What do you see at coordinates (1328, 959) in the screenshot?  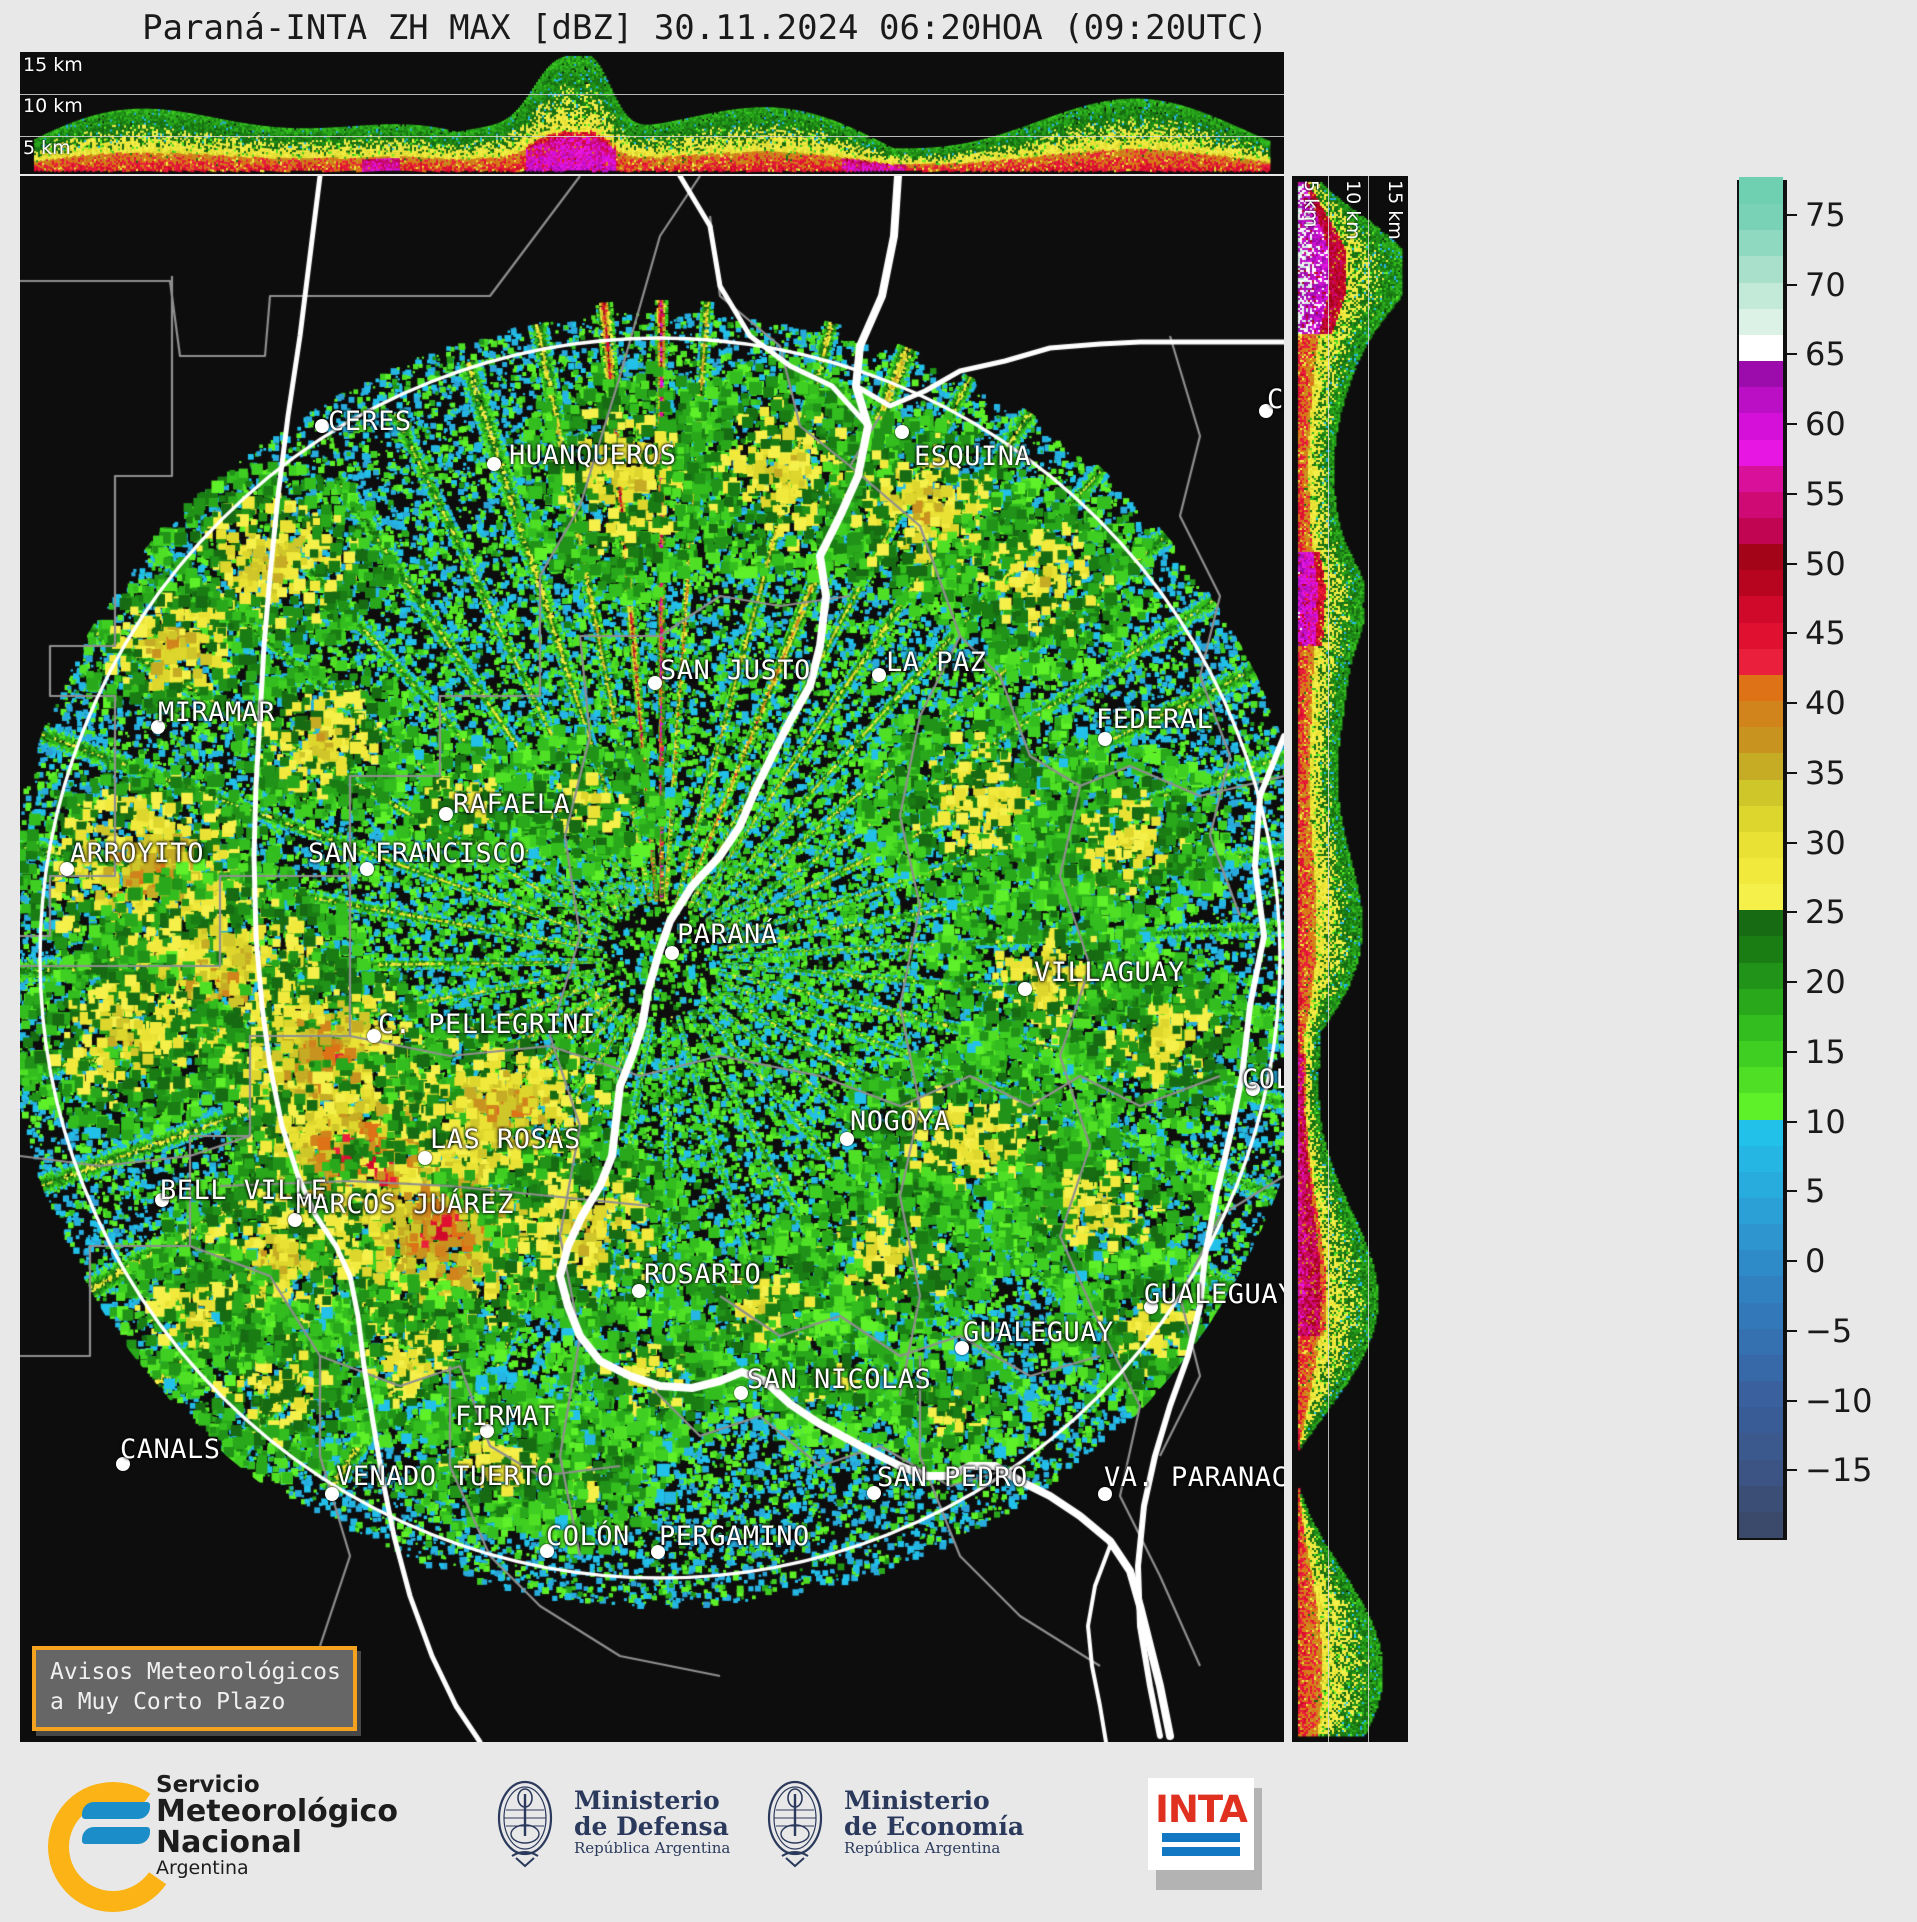 I see `xsecr-gridline-5km` at bounding box center [1328, 959].